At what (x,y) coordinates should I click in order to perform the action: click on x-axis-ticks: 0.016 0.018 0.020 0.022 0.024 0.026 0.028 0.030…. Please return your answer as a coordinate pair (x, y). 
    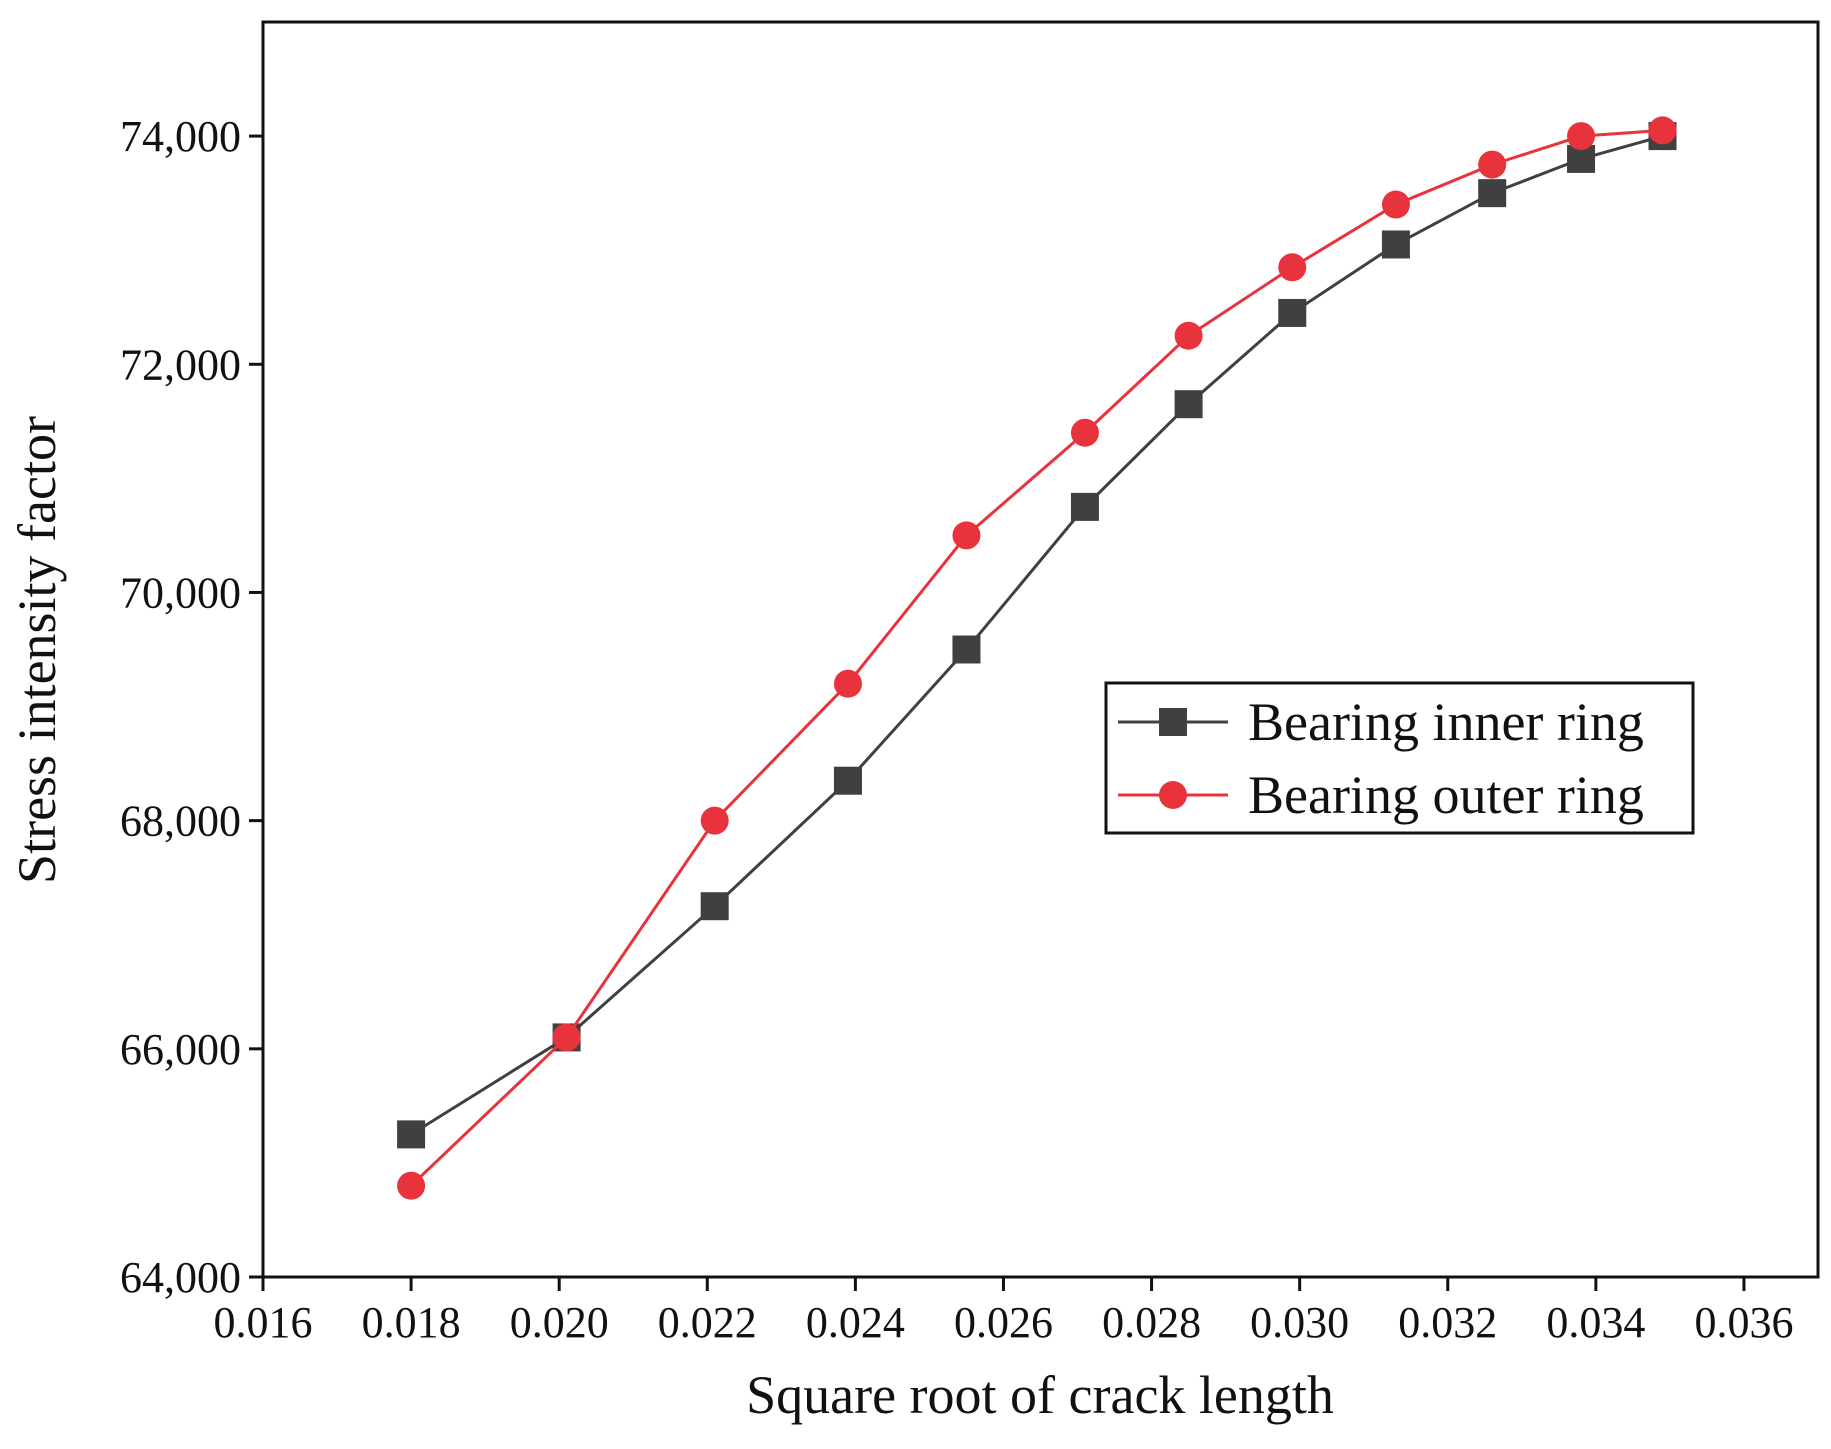
    Looking at the image, I should click on (1003, 1312).